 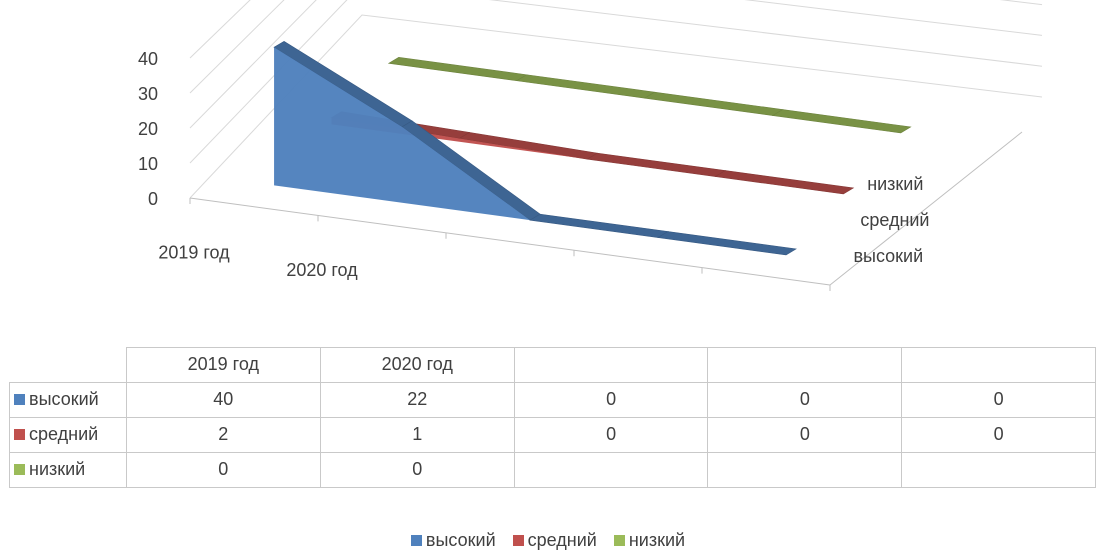 I want to click on legend-item: средний, so click(x=555, y=540).